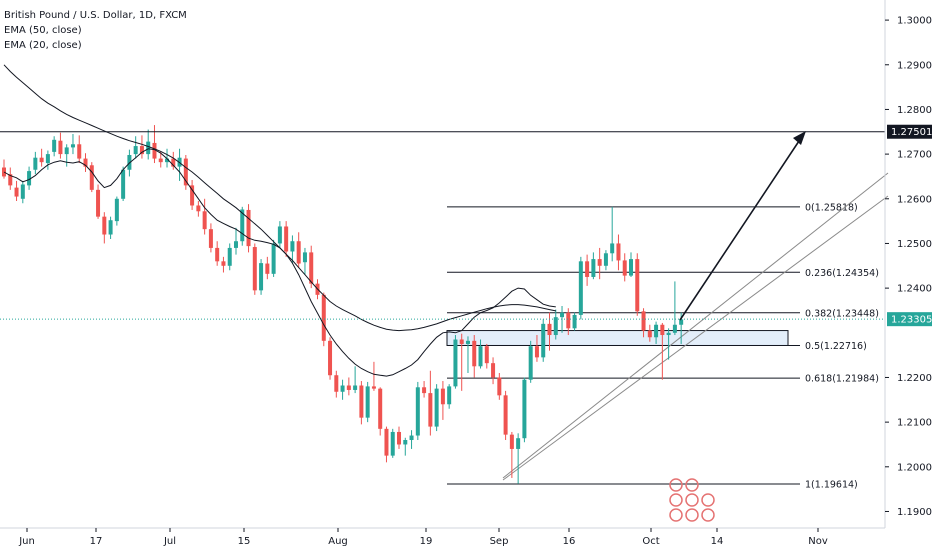 The height and width of the screenshot is (550, 932). Describe the element at coordinates (423, 537) in the screenshot. I see `time-axis: Jun 17 Jul 15 Aug 19 Sep 16 Oct 14 Nov` at that location.